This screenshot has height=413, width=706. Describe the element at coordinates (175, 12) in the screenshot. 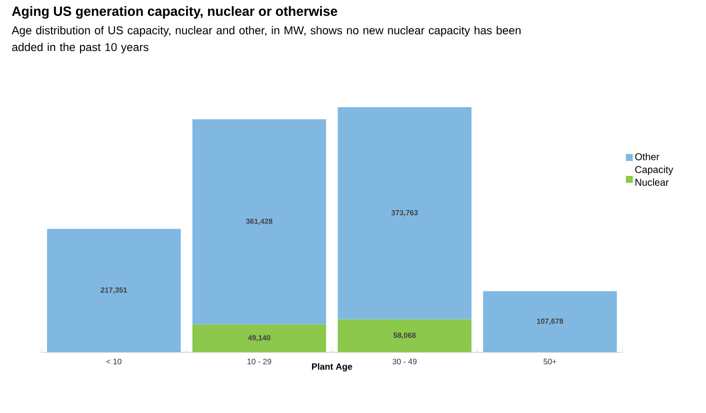

I see `chart-title: Aging US generation capacity, nuclear or otherwise` at that location.